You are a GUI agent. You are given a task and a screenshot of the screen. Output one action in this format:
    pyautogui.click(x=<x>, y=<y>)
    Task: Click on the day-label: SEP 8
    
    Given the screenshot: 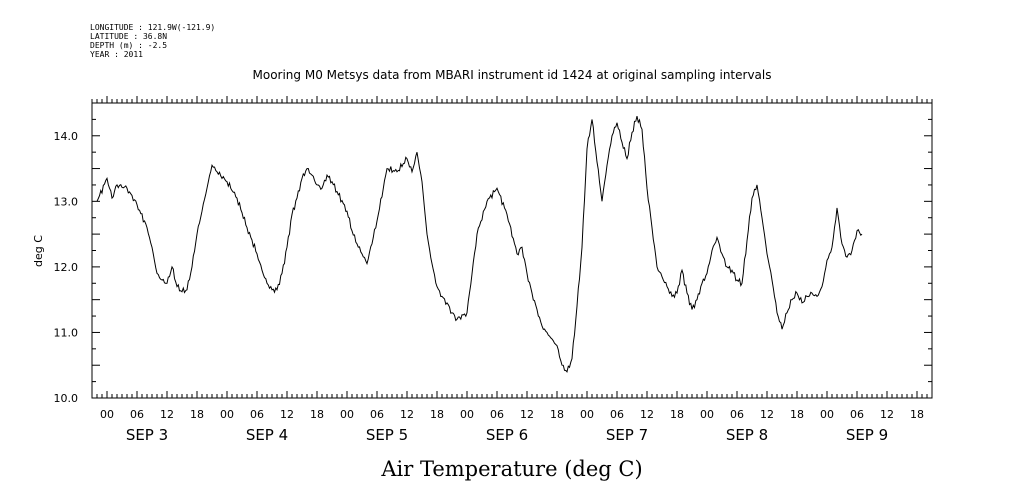 What is the action you would take?
    pyautogui.click(x=747, y=435)
    